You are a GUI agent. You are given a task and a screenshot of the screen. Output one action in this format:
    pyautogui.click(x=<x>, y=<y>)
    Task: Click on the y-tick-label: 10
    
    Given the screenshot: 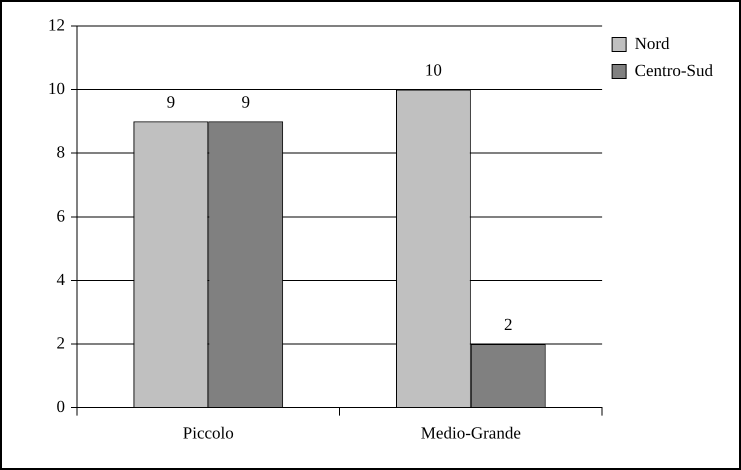 What is the action you would take?
    pyautogui.click(x=56, y=88)
    